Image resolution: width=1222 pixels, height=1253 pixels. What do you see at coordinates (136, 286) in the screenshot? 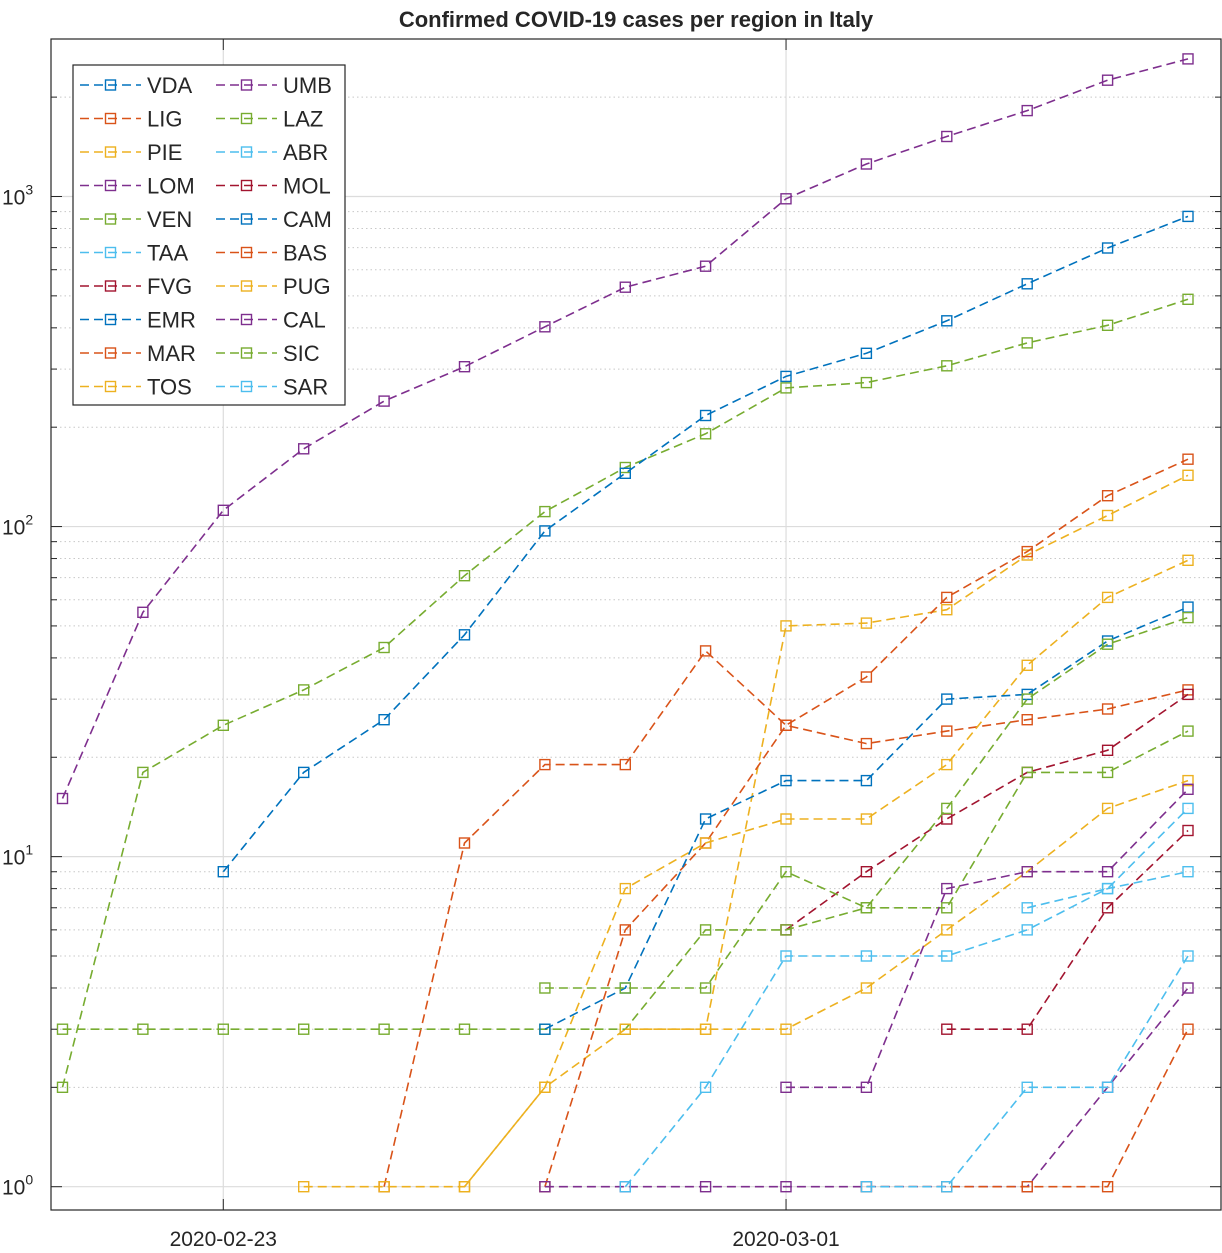
I see `legend-item-fvg: FVG` at bounding box center [136, 286].